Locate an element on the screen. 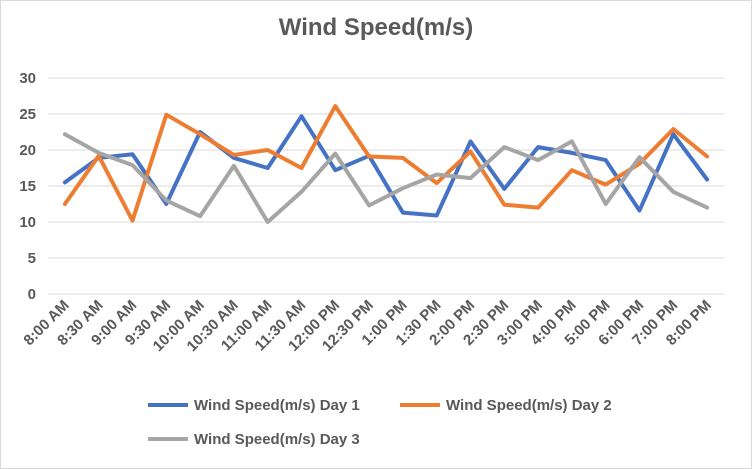 The height and width of the screenshot is (469, 752). y-tick-label: 15 is located at coordinates (27, 186).